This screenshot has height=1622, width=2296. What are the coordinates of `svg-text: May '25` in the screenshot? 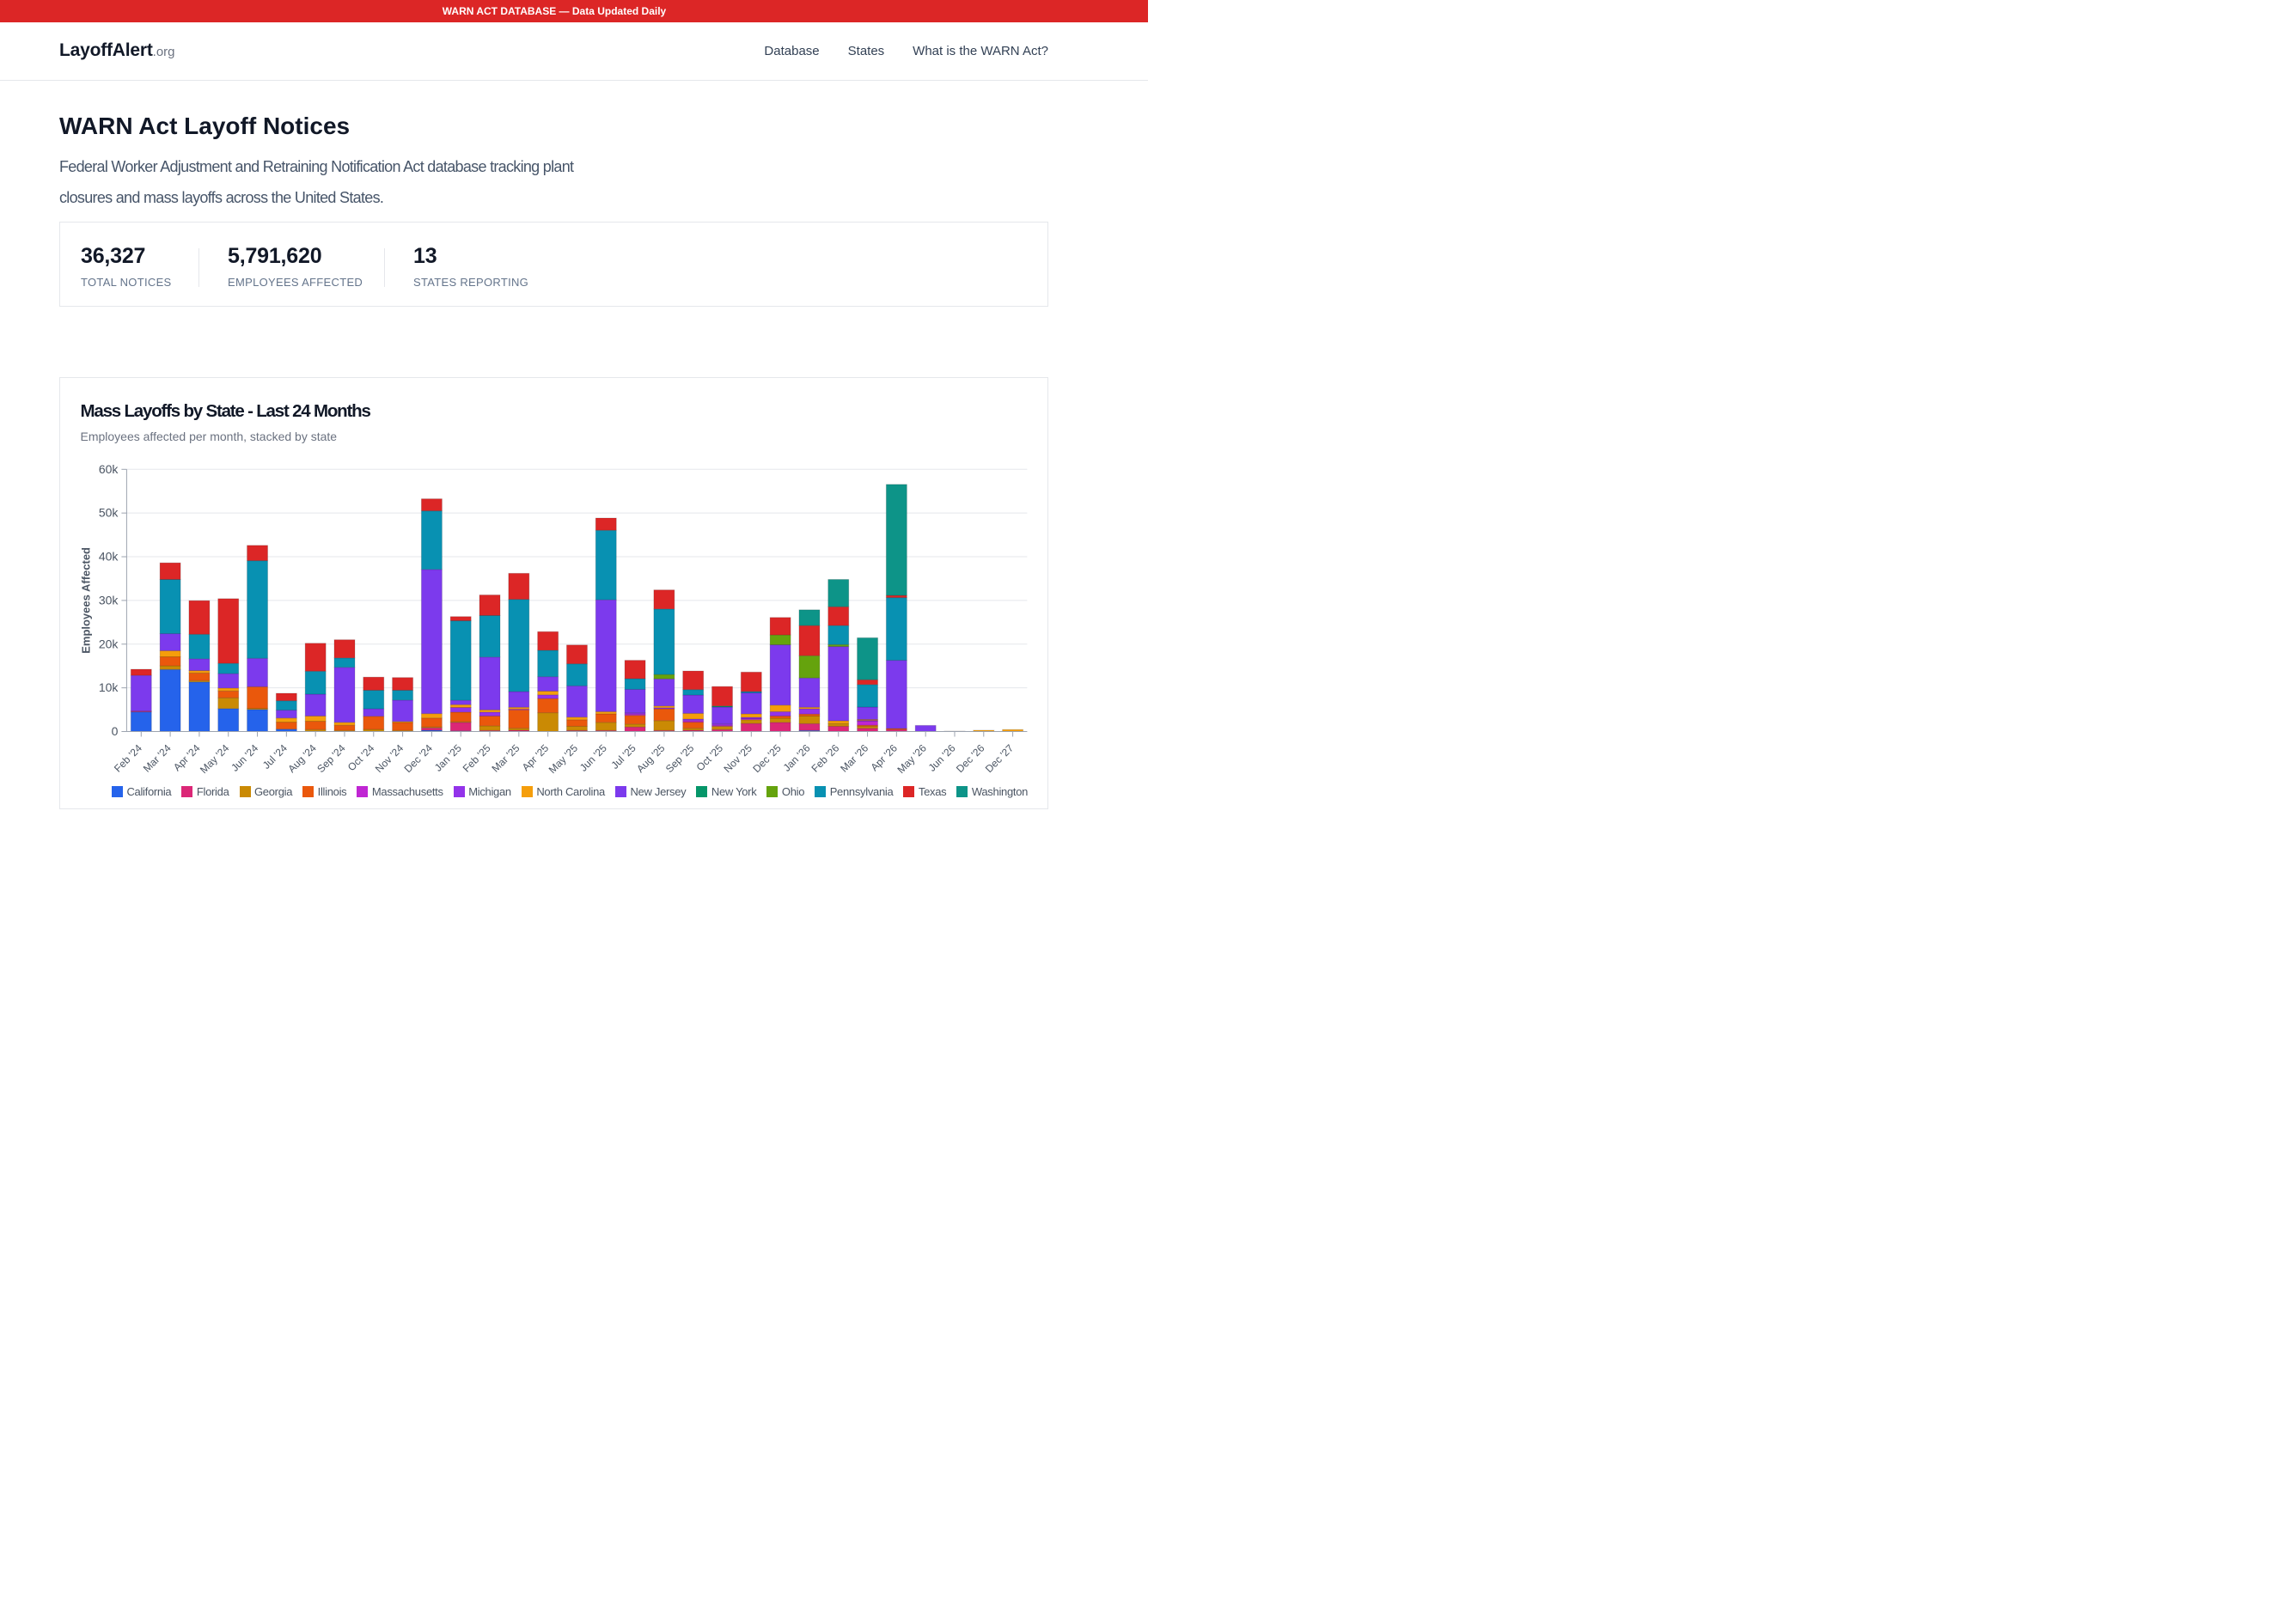 It's located at (564, 759).